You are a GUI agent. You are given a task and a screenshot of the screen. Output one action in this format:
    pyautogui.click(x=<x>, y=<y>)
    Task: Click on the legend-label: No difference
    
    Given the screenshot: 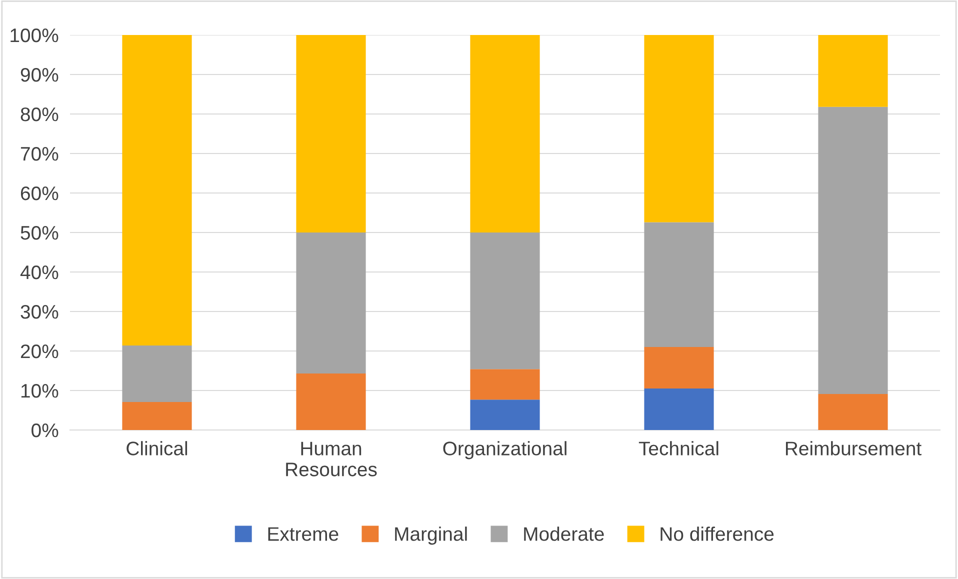 What is the action you would take?
    pyautogui.click(x=717, y=533)
    